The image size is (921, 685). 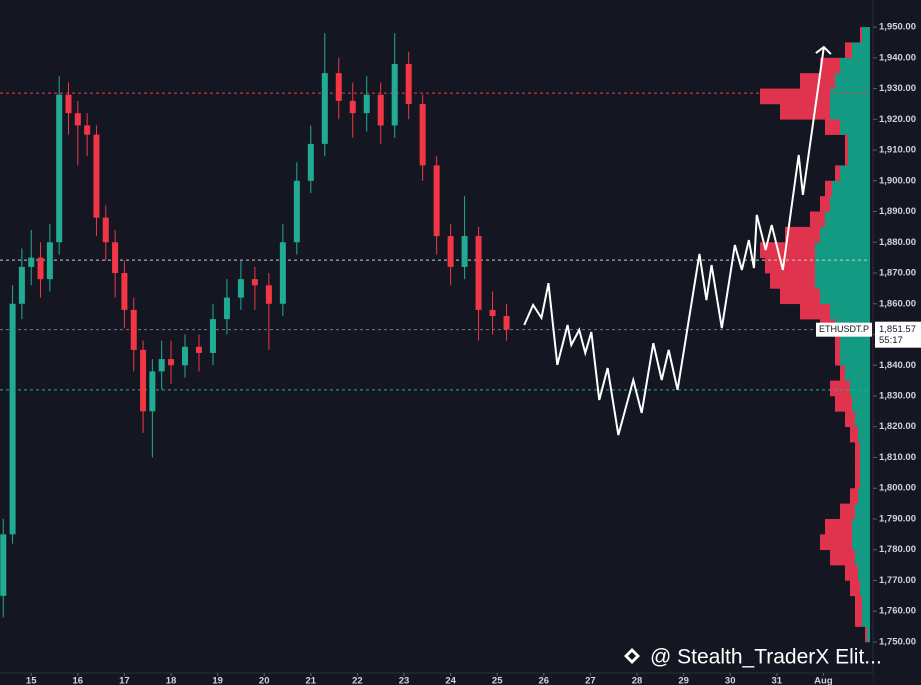 I want to click on y-tick-label: 1,920.00, so click(x=897, y=119).